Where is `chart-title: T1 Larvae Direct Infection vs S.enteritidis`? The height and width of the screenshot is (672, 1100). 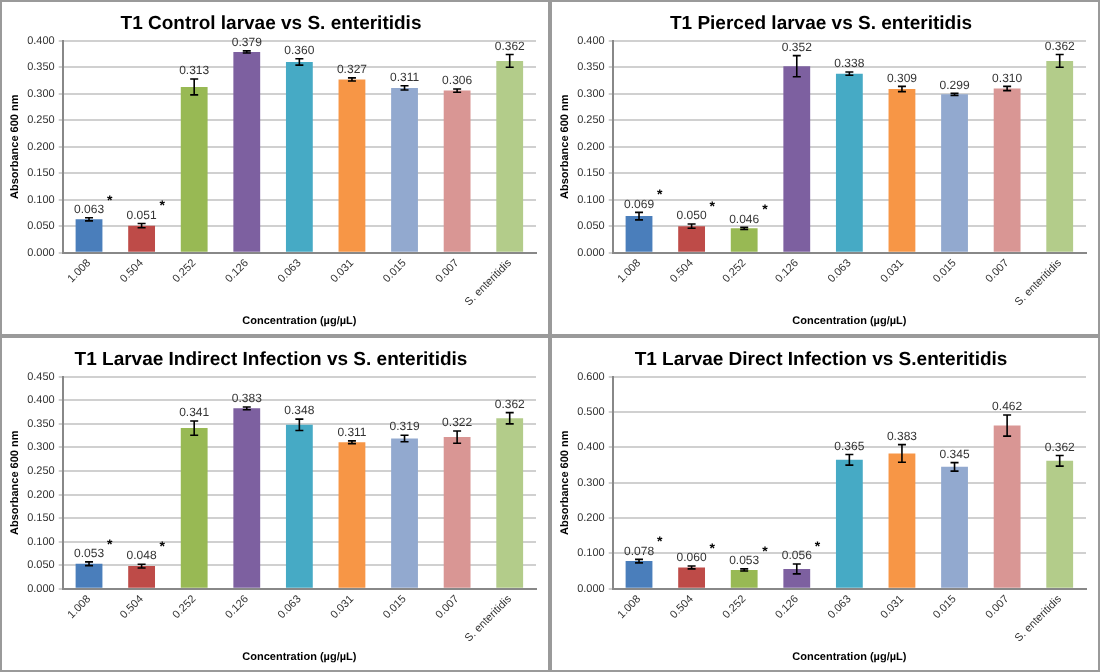
chart-title: T1 Larvae Direct Infection vs S.enteritidis is located at coordinates (821, 359).